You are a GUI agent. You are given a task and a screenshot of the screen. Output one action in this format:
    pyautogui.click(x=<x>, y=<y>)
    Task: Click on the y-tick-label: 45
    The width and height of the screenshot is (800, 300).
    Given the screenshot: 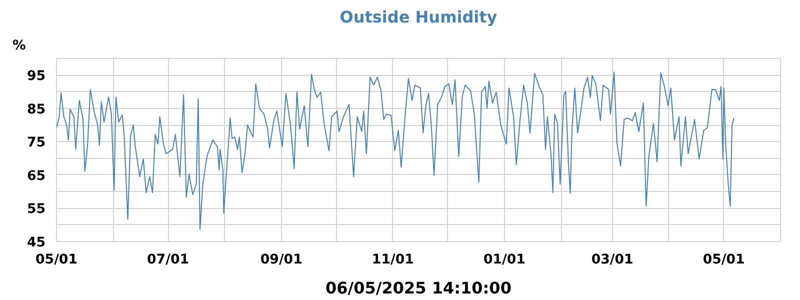 What is the action you would take?
    pyautogui.click(x=36, y=243)
    